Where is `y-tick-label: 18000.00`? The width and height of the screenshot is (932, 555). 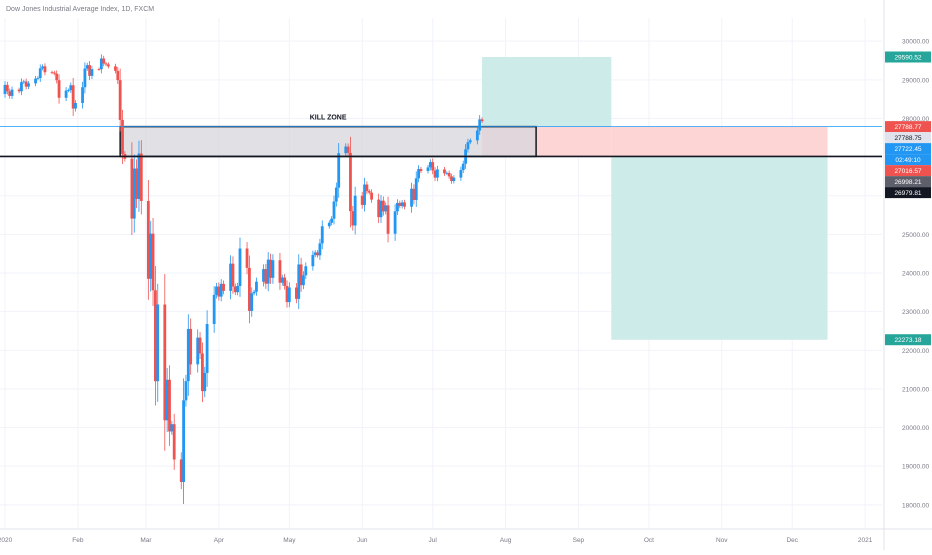 y-tick-label: 18000.00 is located at coordinates (915, 505).